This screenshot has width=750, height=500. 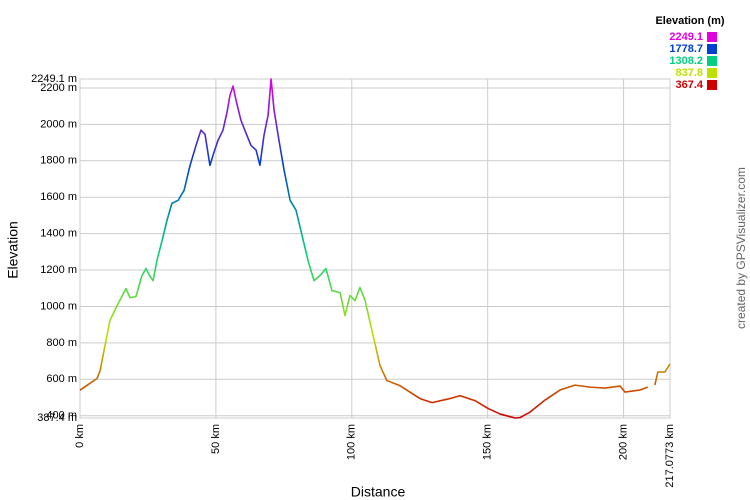 I want to click on y-tick-label: 2200 m, so click(x=58, y=88).